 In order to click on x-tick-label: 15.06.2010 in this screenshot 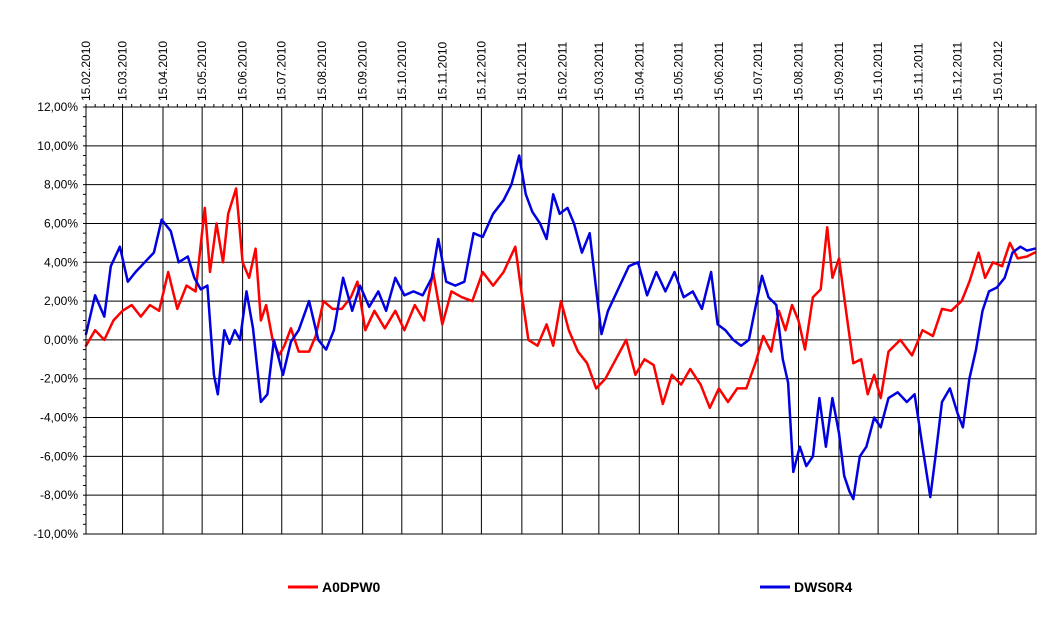, I will do `click(243, 71)`.